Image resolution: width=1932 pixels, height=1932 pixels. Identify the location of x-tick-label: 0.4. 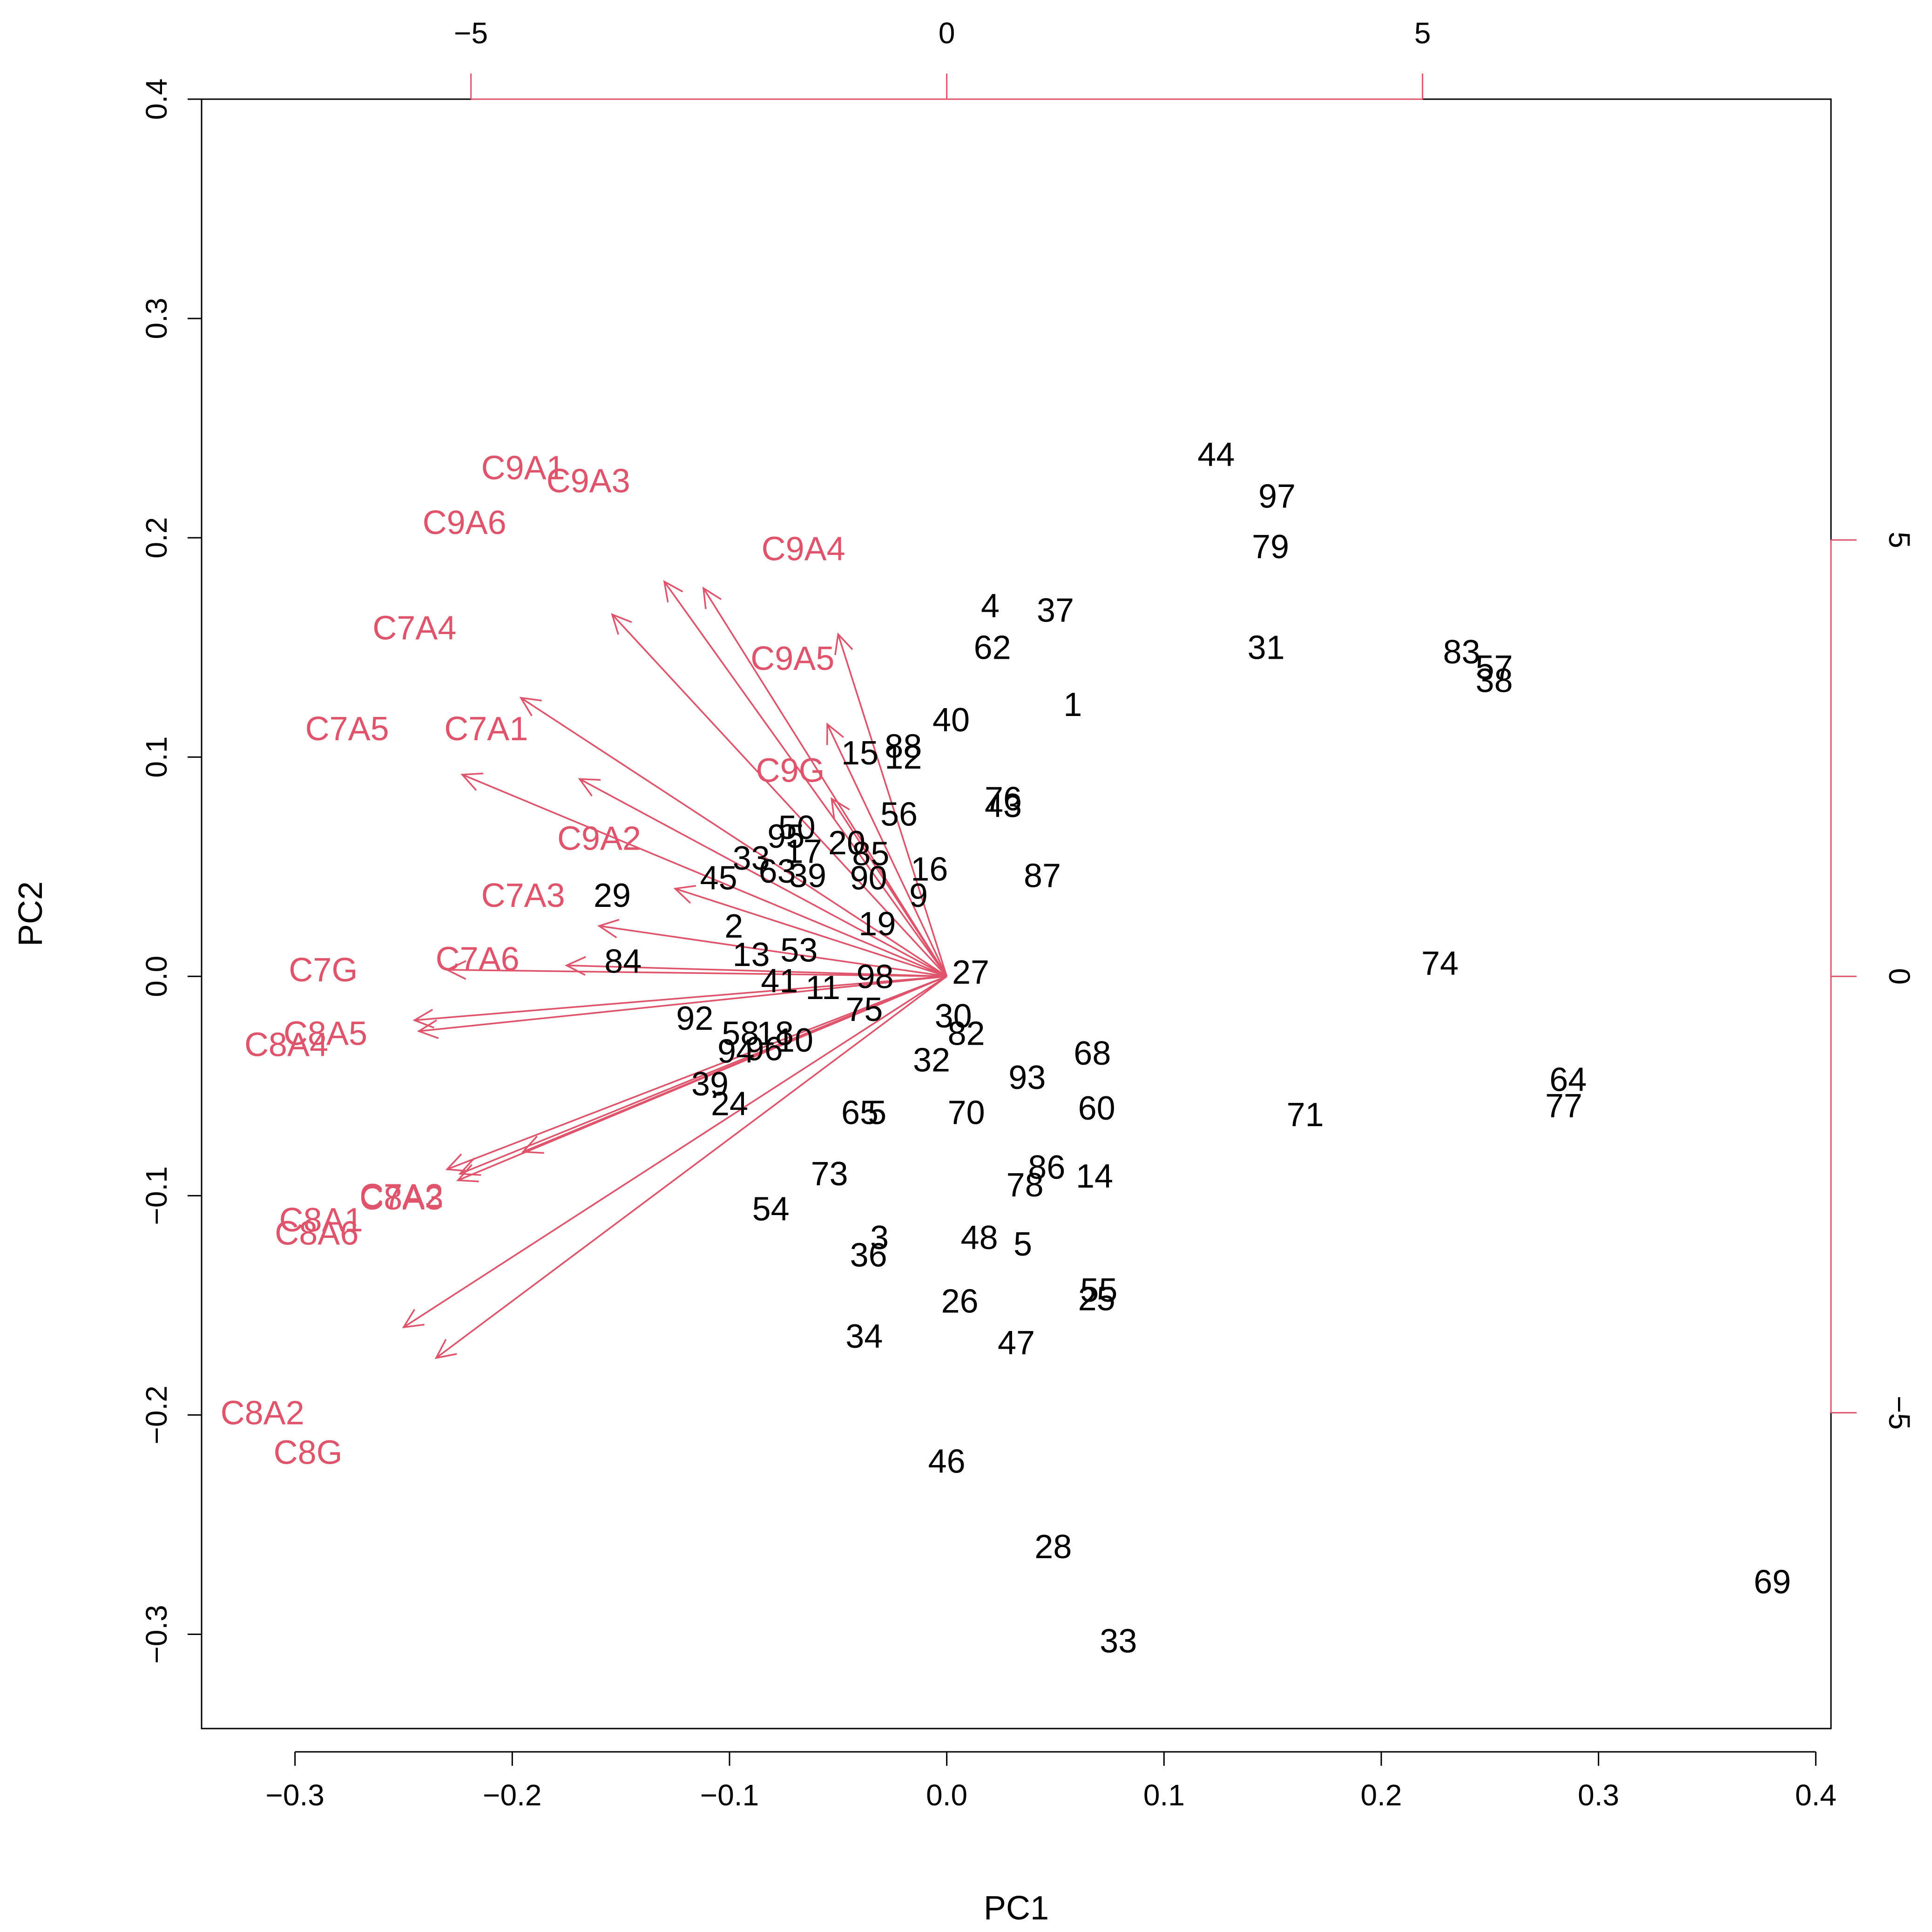
(1816, 1795).